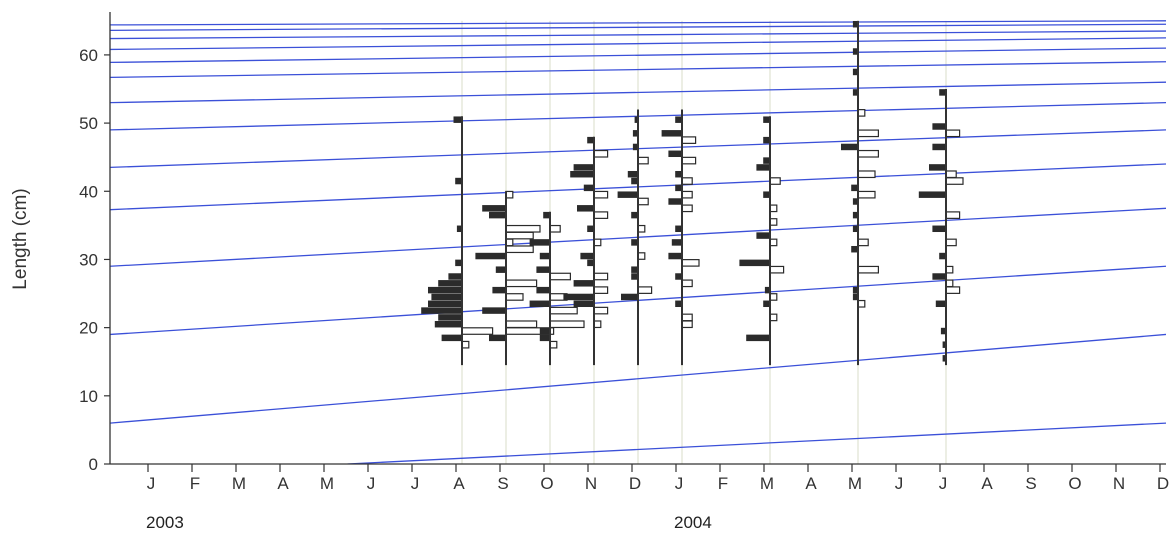 Image resolution: width=1170 pixels, height=536 pixels. Describe the element at coordinates (1163, 483) in the screenshot. I see `month-label: D` at that location.